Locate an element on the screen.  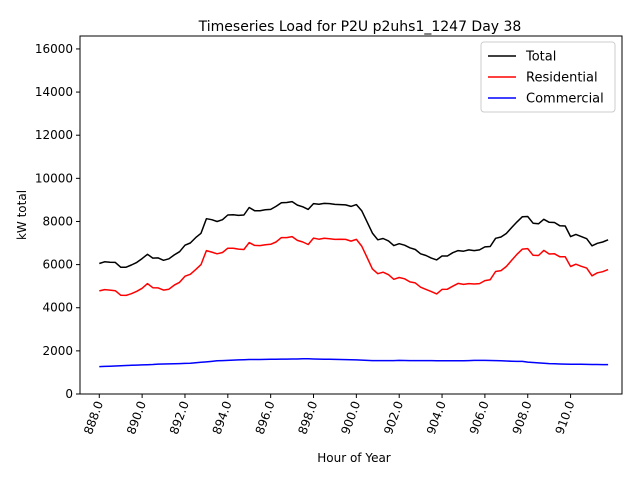
y-tick-label: 16000 is located at coordinates (54, 49).